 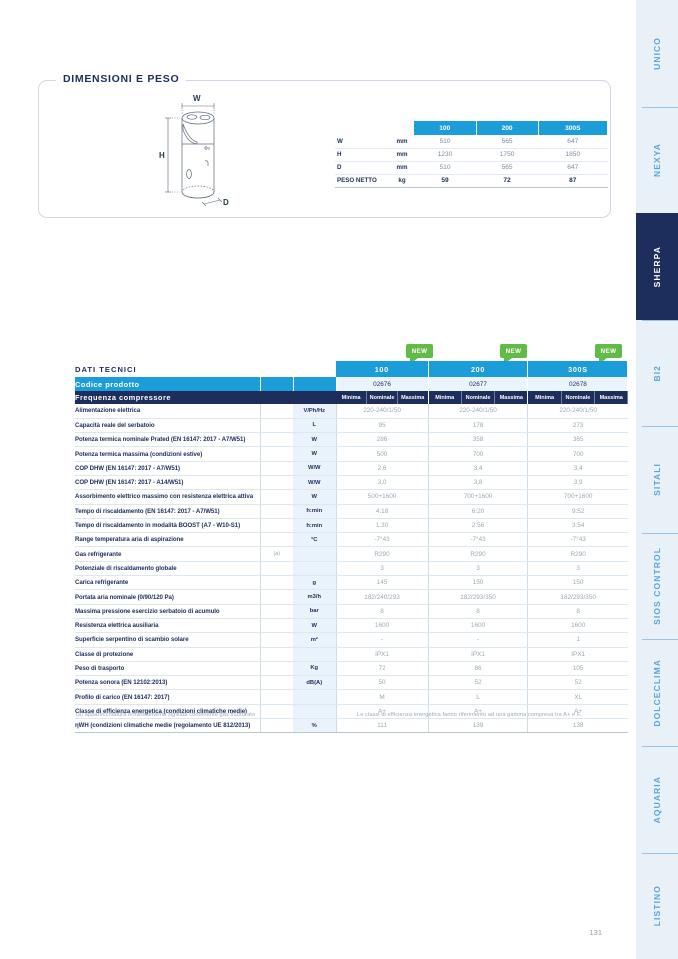 I want to click on product-code-row: Codice prodotto 02676 02677 02678, so click(x=352, y=384).